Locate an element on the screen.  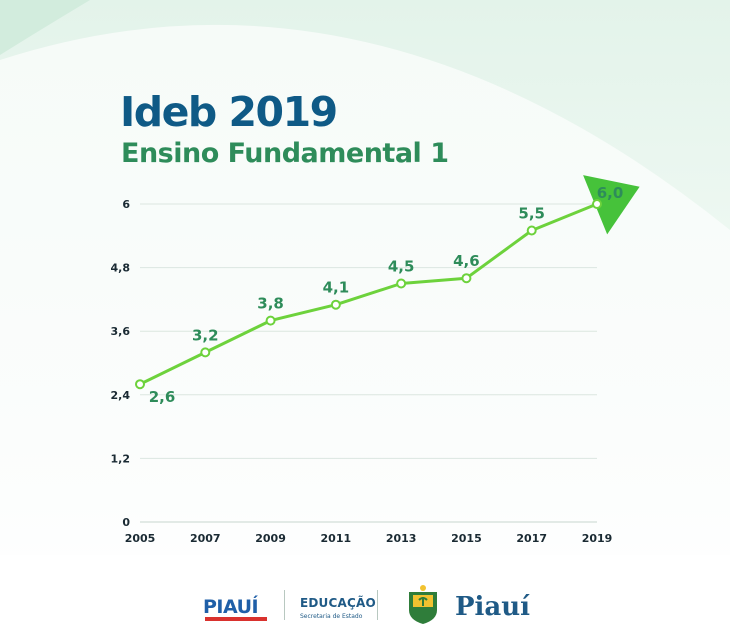
y-axis-tick-labels: 0 1,2 2,4 3,6 4,8 6 is located at coordinates (121, 363).